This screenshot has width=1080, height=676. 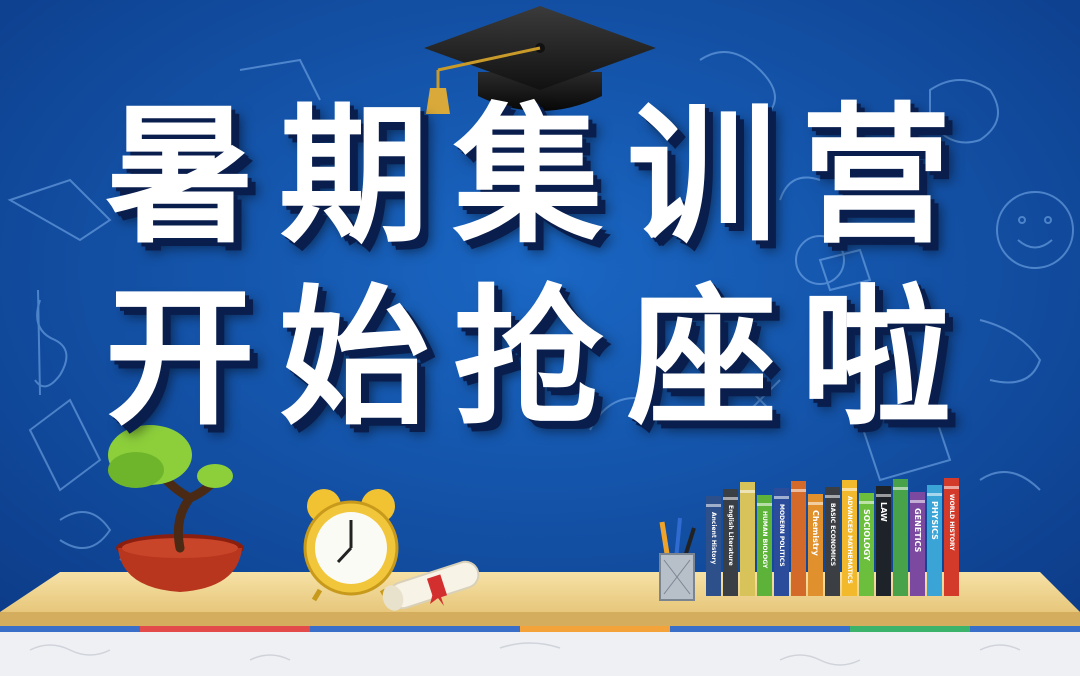 I want to click on book-title: ADVANCED MATHEMATICS, so click(x=849, y=540).